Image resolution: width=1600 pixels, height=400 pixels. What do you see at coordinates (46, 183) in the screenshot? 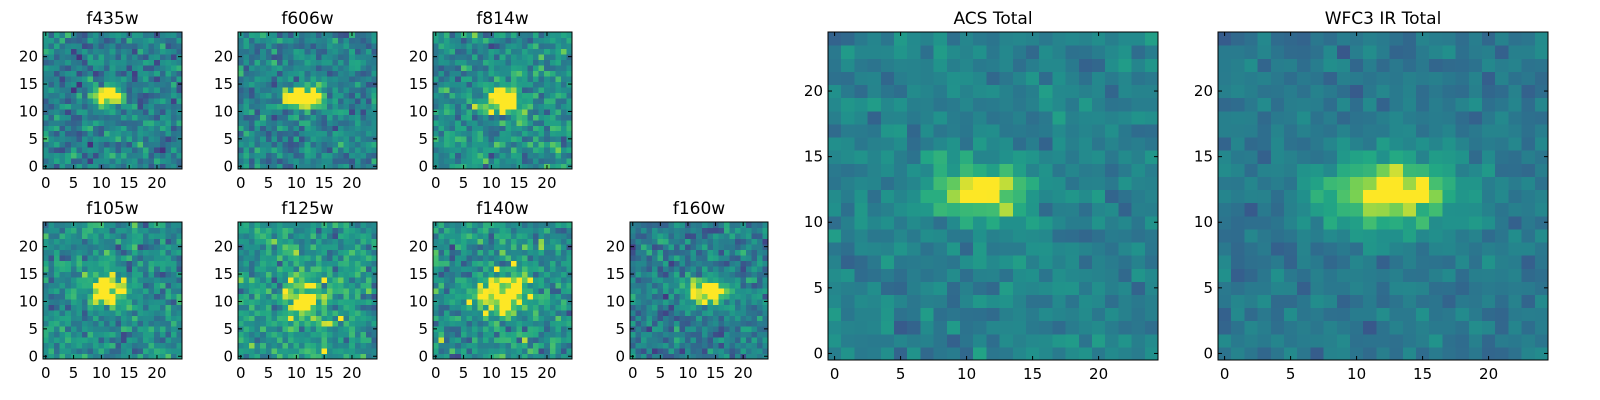
I see `x-tick-label: 0` at bounding box center [46, 183].